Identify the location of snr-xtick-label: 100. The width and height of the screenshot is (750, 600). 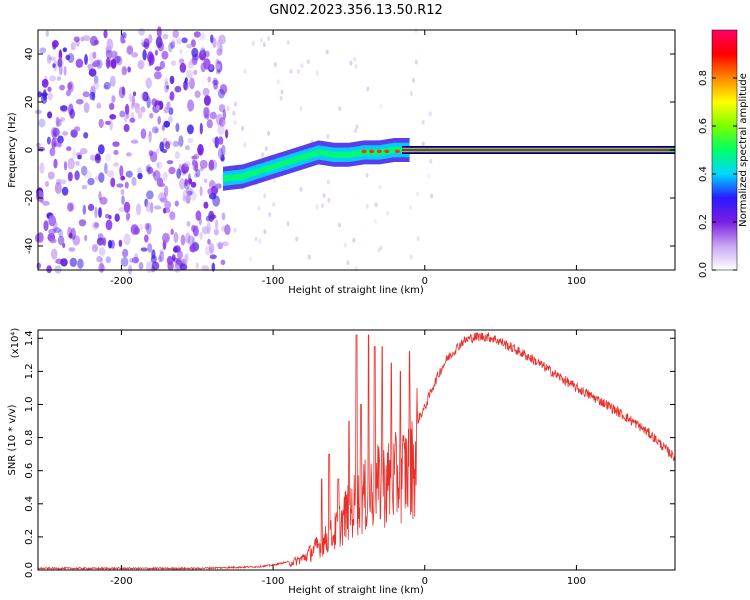
(576, 581).